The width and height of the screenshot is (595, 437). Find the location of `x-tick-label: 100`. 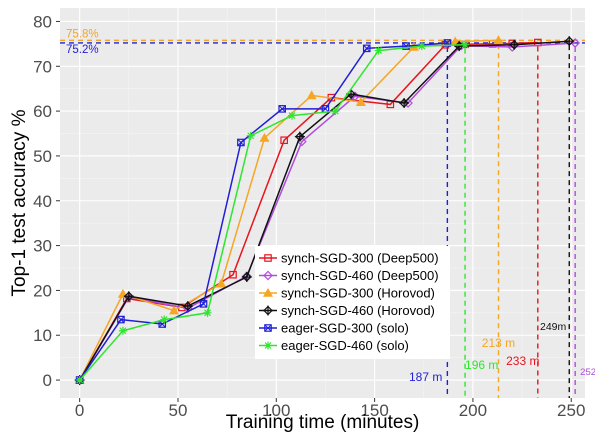

x-tick-label: 100 is located at coordinates (276, 410).